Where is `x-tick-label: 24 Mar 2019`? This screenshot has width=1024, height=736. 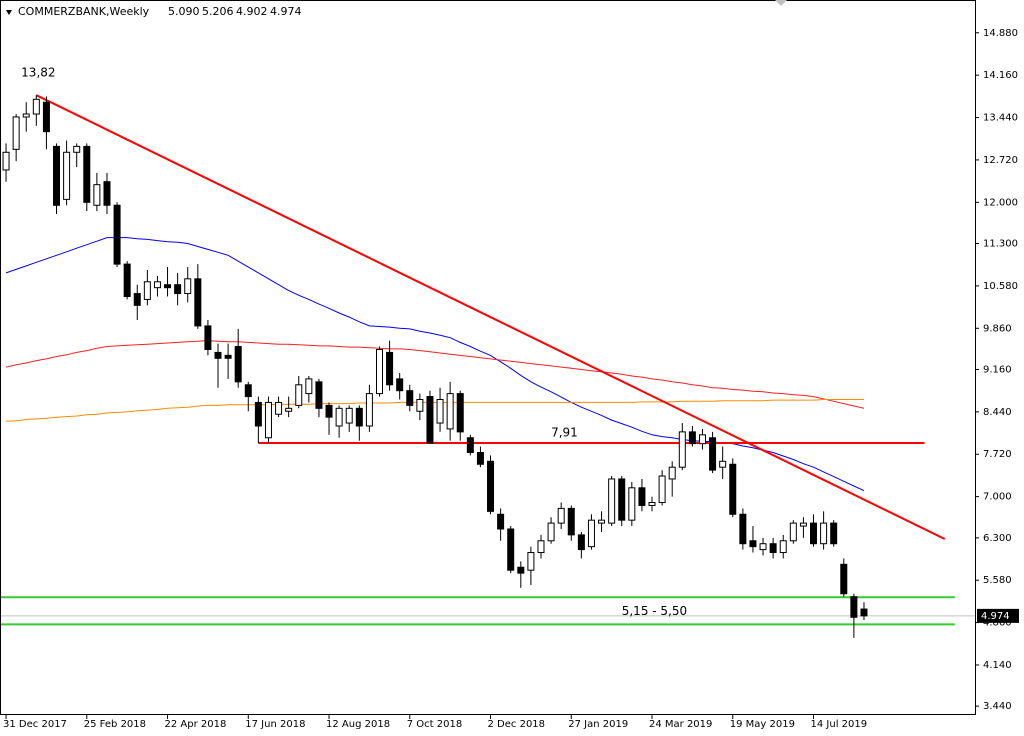 x-tick-label: 24 Mar 2019 is located at coordinates (680, 724).